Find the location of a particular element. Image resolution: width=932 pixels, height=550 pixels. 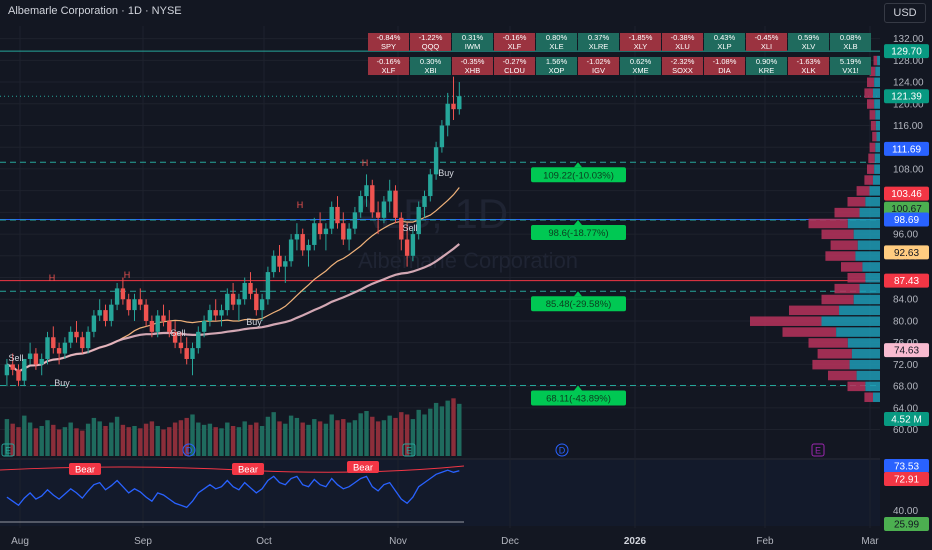

ticker-tile-xlk: -1.63% XLK is located at coordinates (808, 66).